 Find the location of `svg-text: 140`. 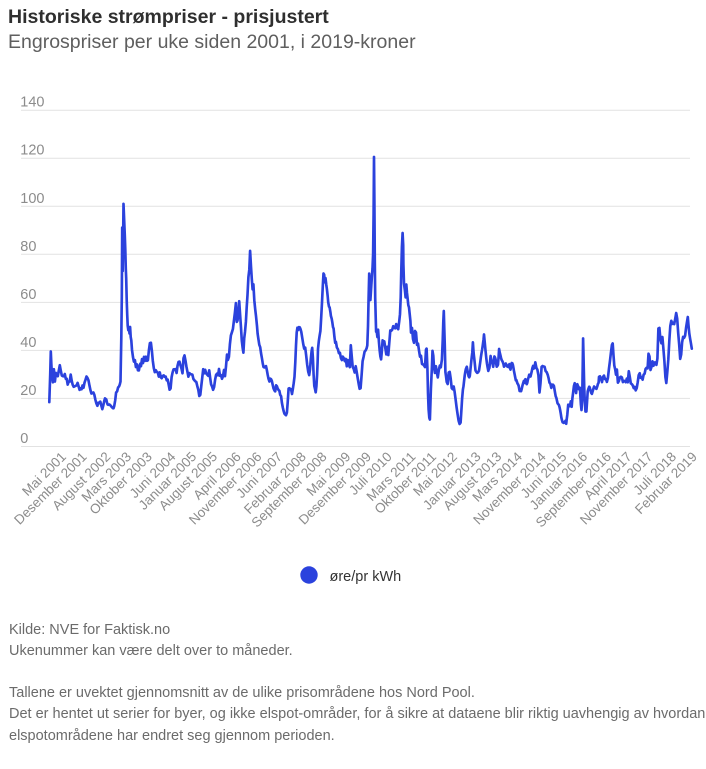

svg-text: 140 is located at coordinates (32, 103).